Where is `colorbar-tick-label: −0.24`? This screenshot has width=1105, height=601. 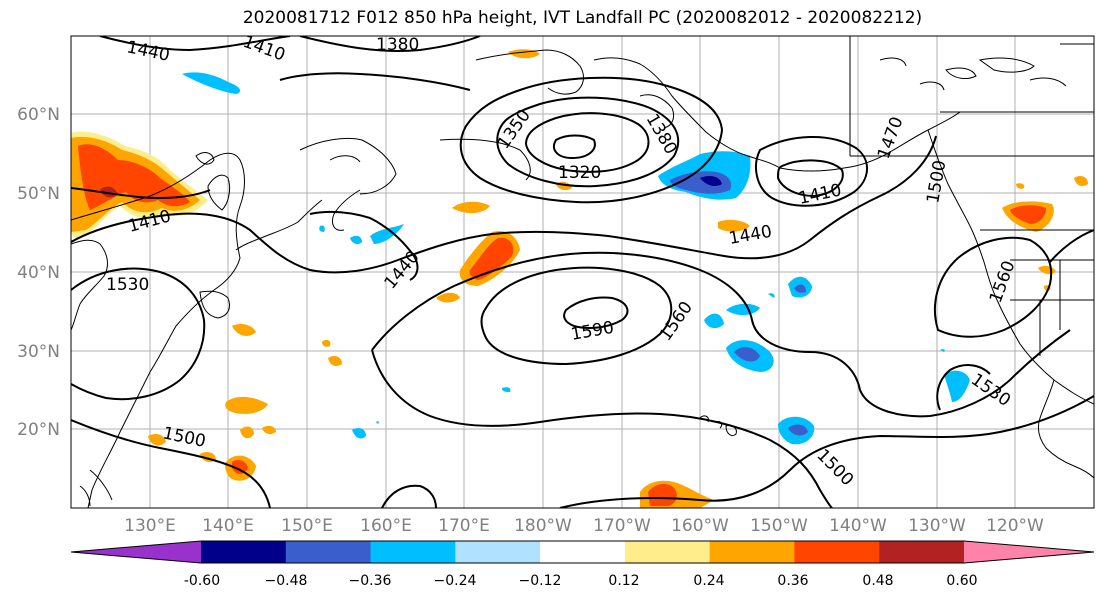 colorbar-tick-label: −0.24 is located at coordinates (455, 581).